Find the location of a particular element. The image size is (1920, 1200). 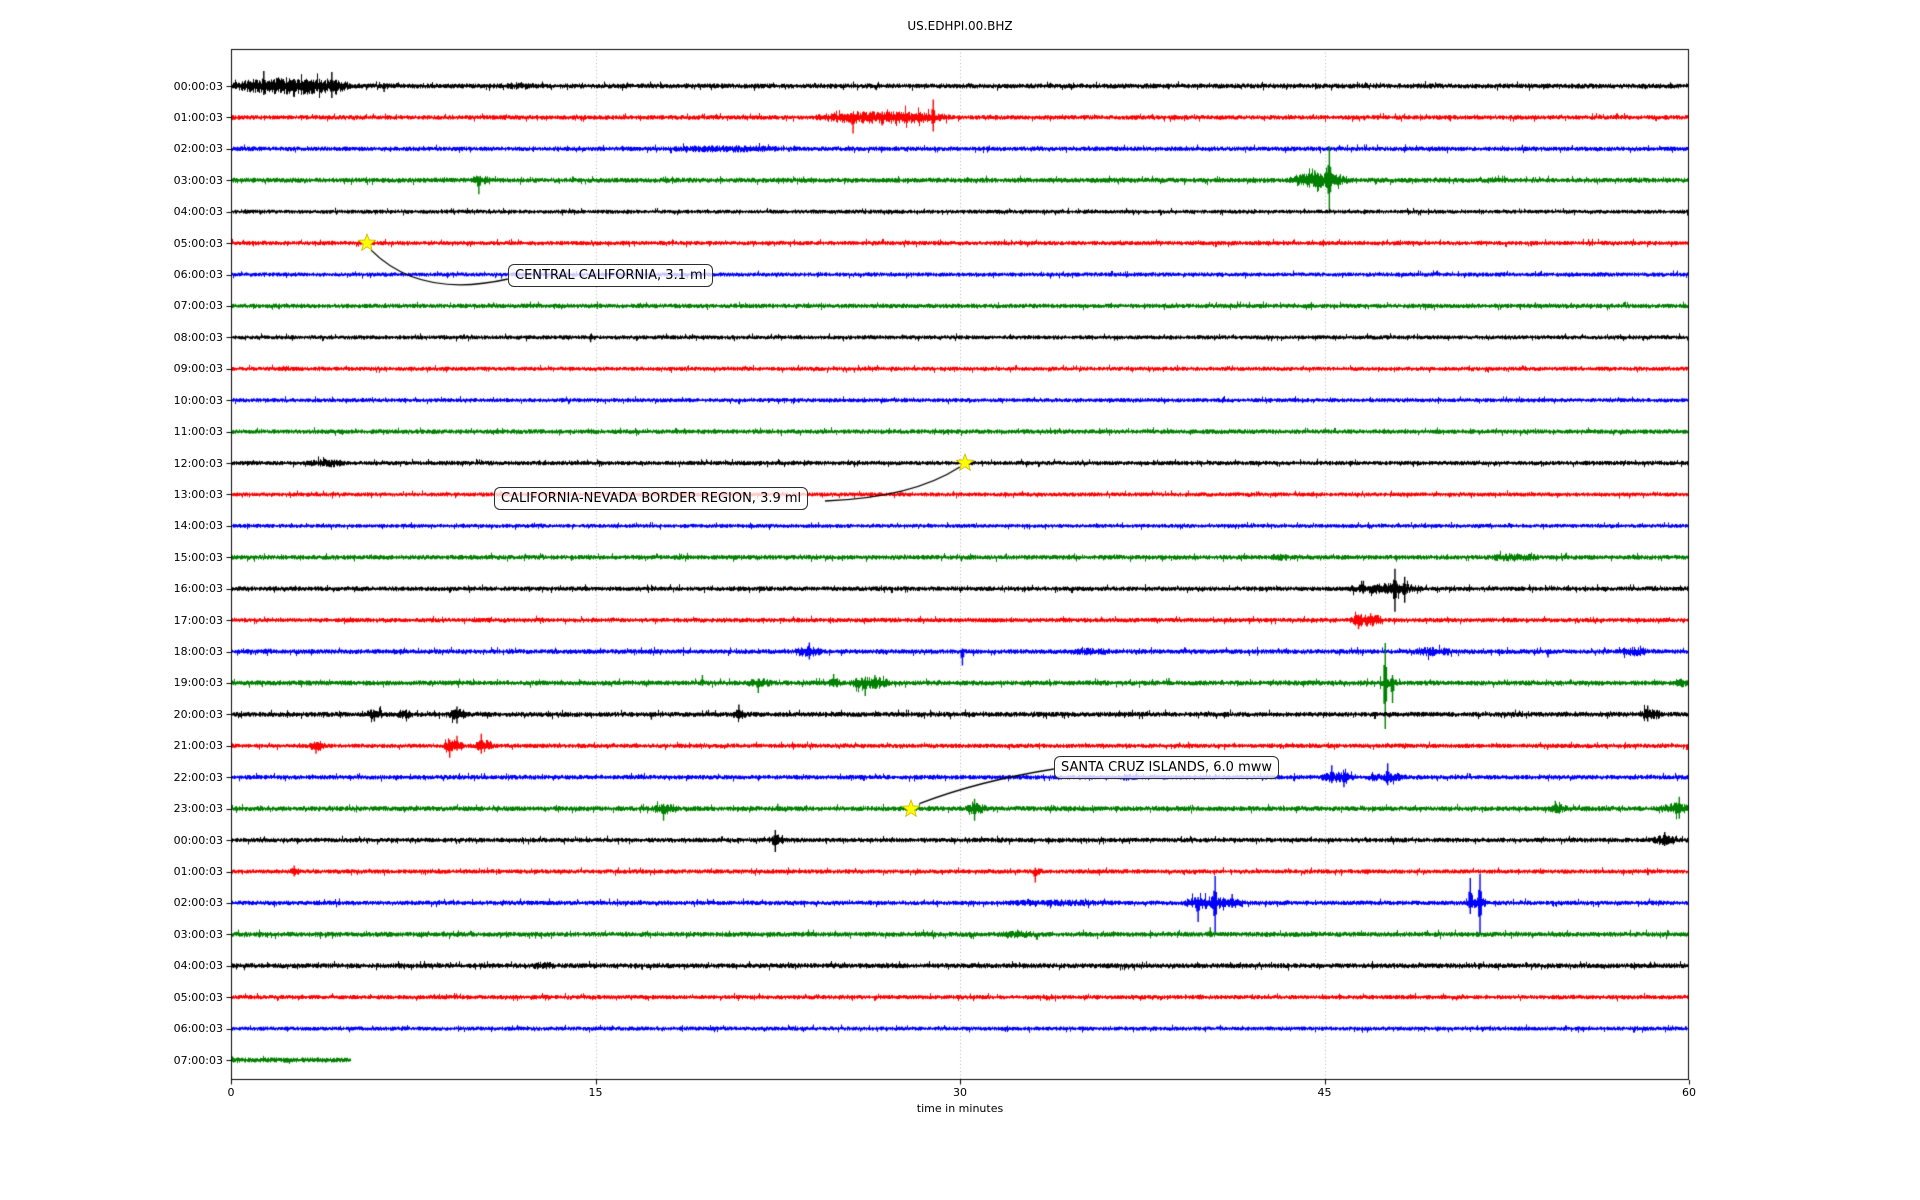

x-tick-label: 30 is located at coordinates (960, 1092).